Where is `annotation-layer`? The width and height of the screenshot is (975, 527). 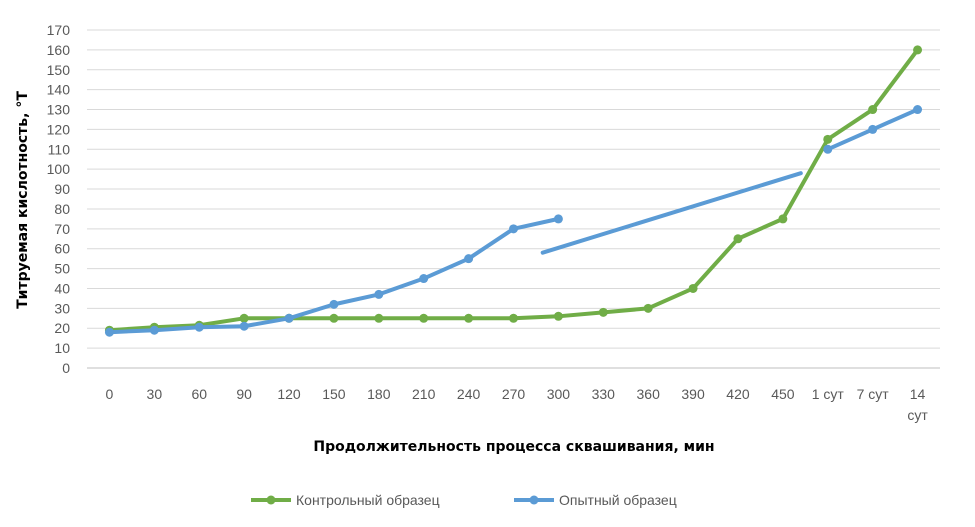
annotation-layer is located at coordinates (671, 213).